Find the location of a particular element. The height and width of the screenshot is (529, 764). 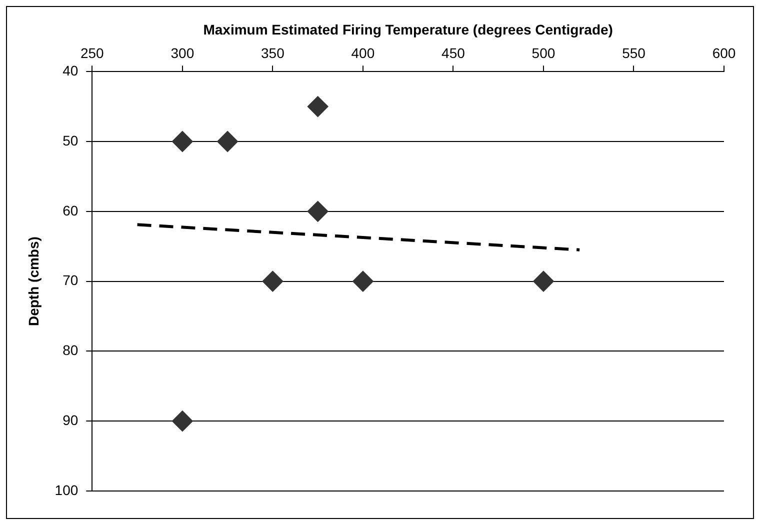

x-tick-label: 500 is located at coordinates (544, 53).